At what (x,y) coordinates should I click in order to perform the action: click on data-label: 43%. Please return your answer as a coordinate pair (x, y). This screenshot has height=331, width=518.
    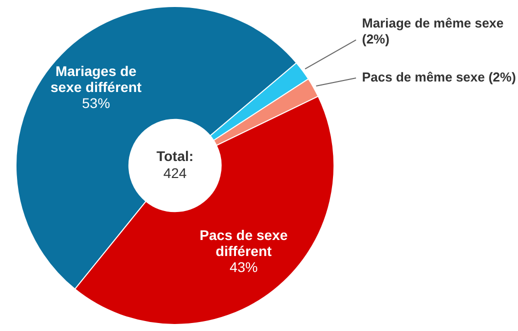
    Looking at the image, I should click on (244, 267).